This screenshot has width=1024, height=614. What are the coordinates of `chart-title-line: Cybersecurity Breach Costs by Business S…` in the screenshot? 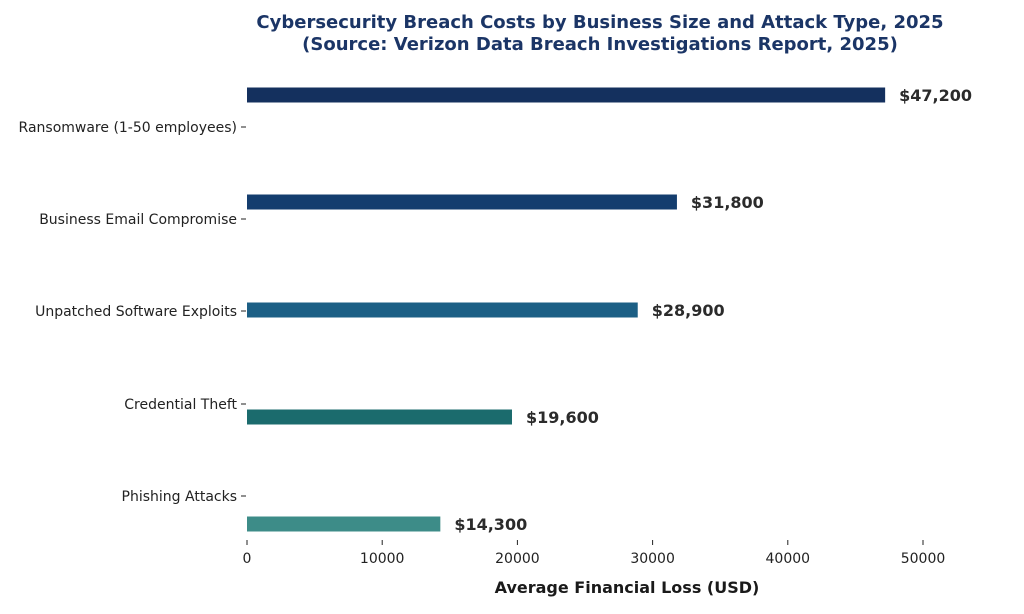 It's located at (600, 22).